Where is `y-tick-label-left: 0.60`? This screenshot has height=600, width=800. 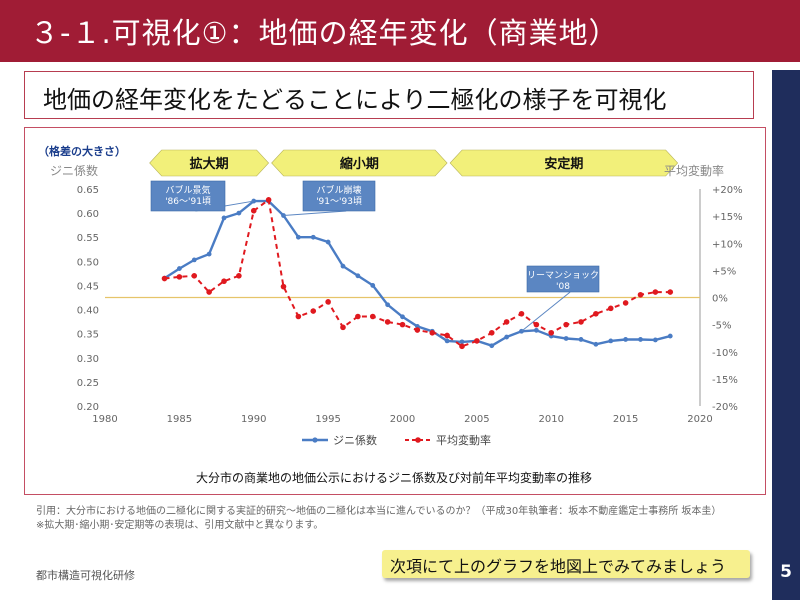 y-tick-label-left: 0.60 is located at coordinates (88, 214).